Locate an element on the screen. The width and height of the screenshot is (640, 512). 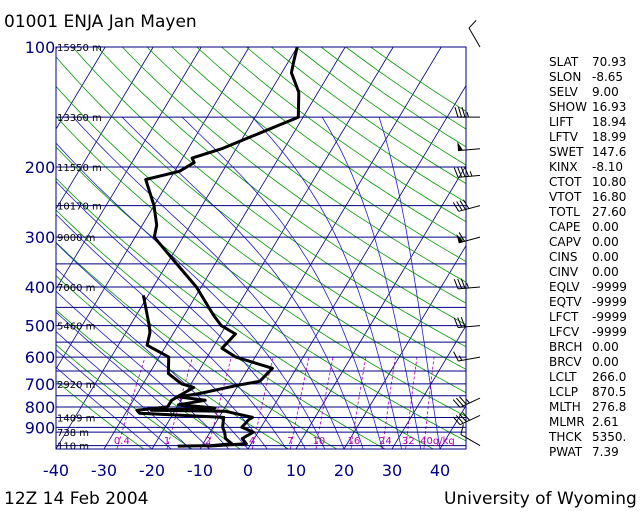
mixing-ratio-label: 32 is located at coordinates (408, 441).